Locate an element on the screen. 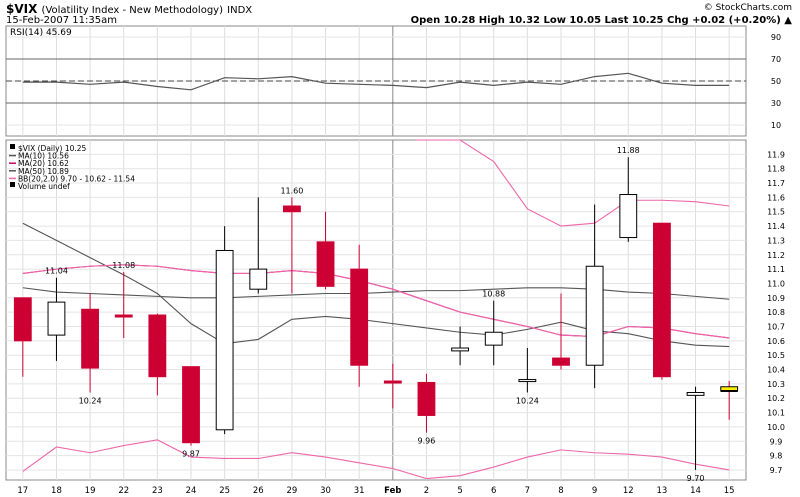  rsi-tick-label: 50 is located at coordinates (776, 81).